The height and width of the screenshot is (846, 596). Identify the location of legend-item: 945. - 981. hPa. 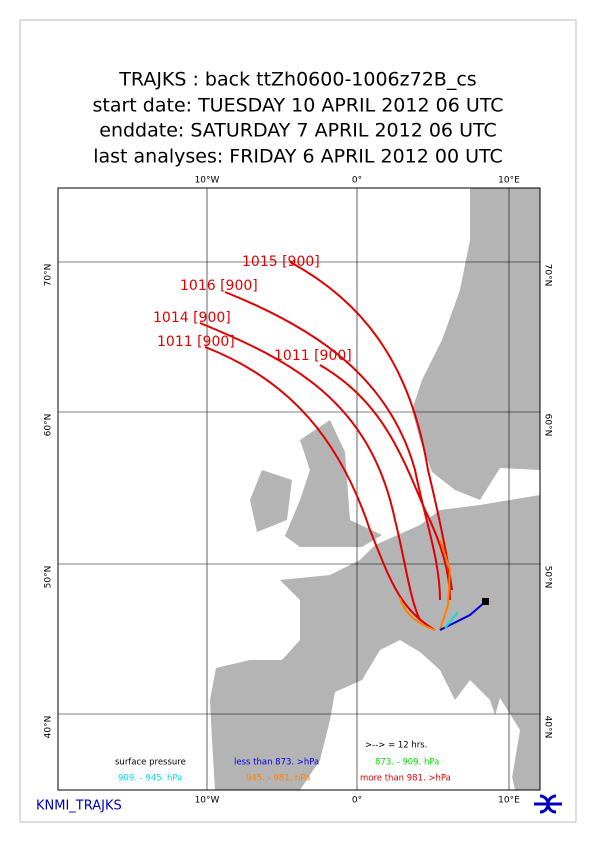
(278, 779).